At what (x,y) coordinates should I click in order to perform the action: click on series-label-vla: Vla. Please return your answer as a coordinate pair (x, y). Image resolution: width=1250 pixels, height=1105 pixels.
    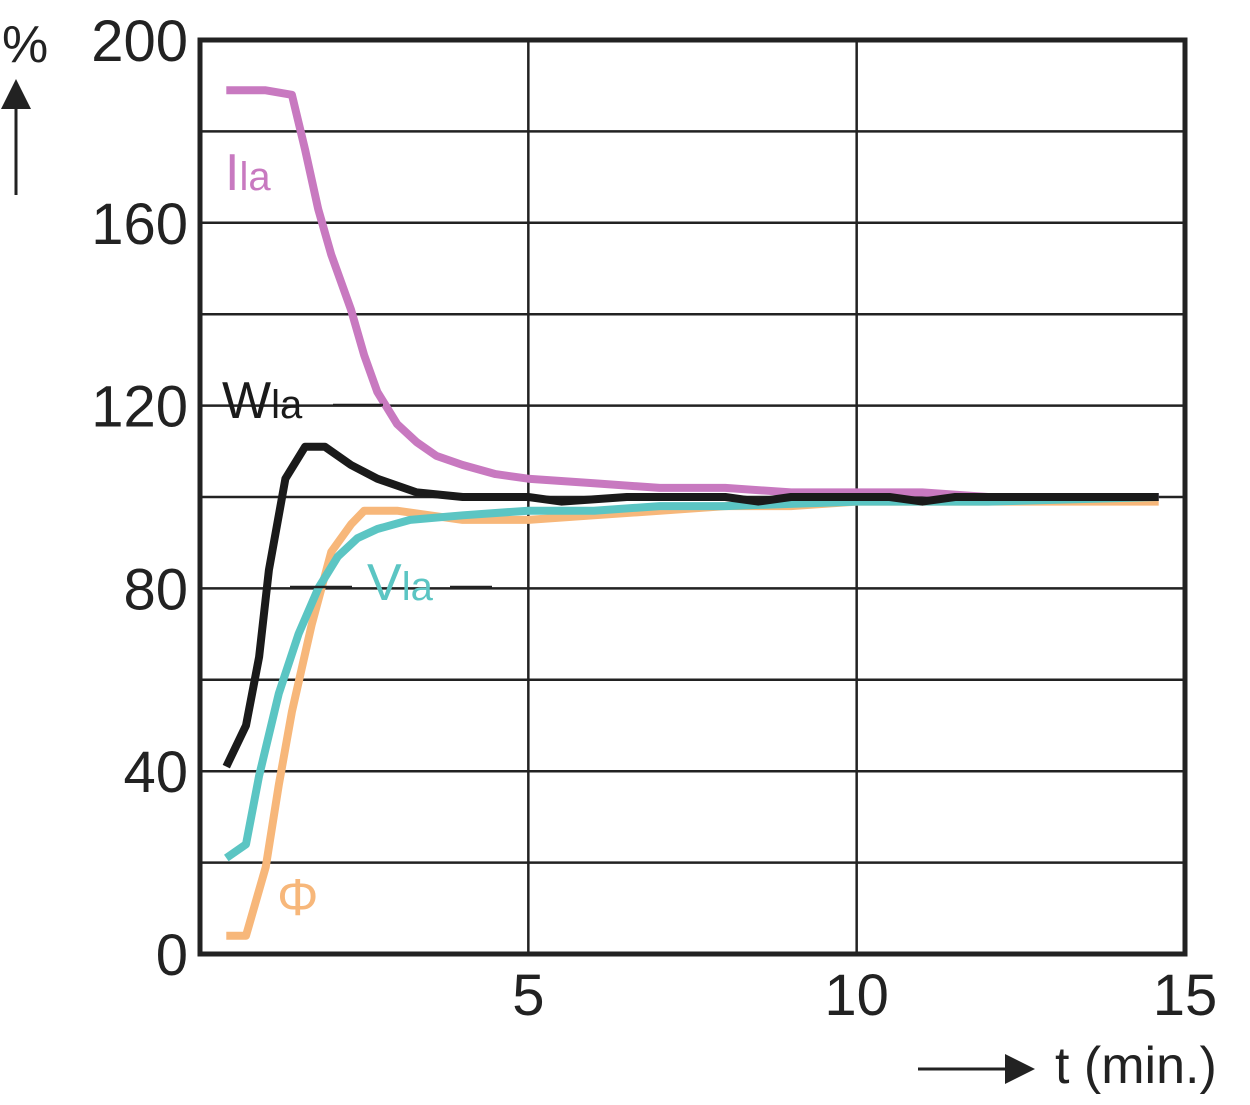
    Looking at the image, I should click on (400, 583).